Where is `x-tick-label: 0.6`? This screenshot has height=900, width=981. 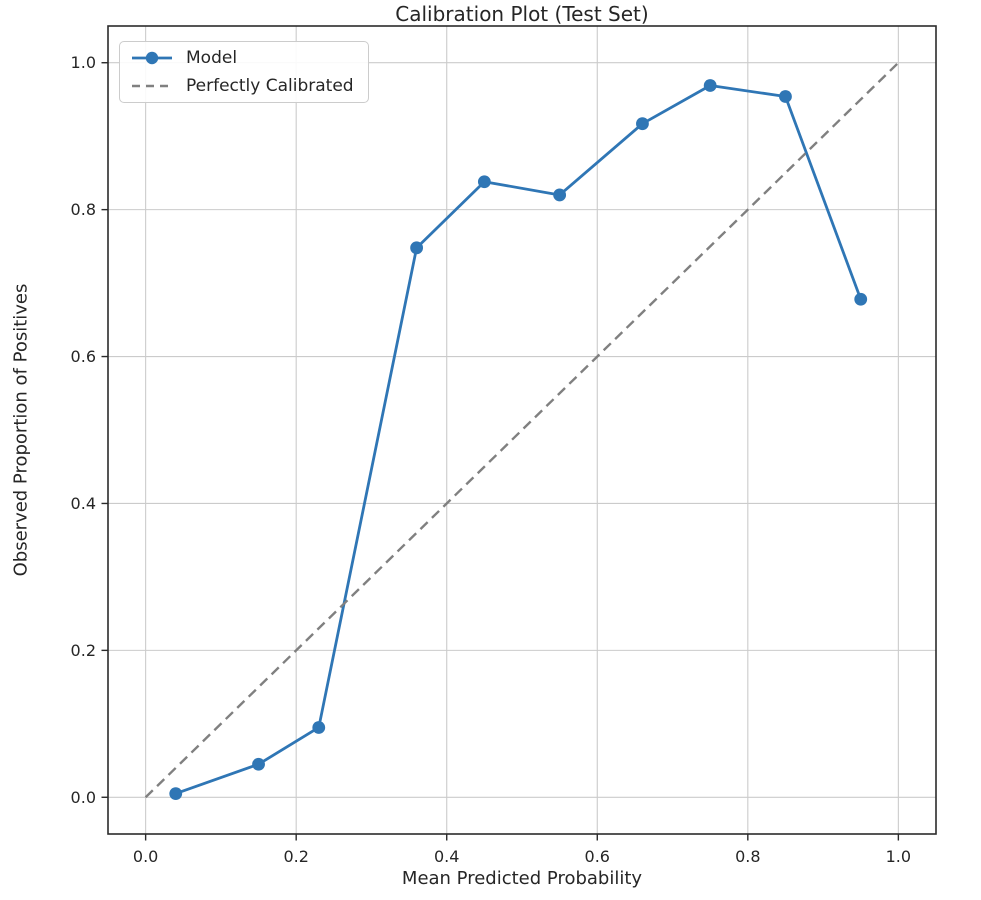 x-tick-label: 0.6 is located at coordinates (597, 856).